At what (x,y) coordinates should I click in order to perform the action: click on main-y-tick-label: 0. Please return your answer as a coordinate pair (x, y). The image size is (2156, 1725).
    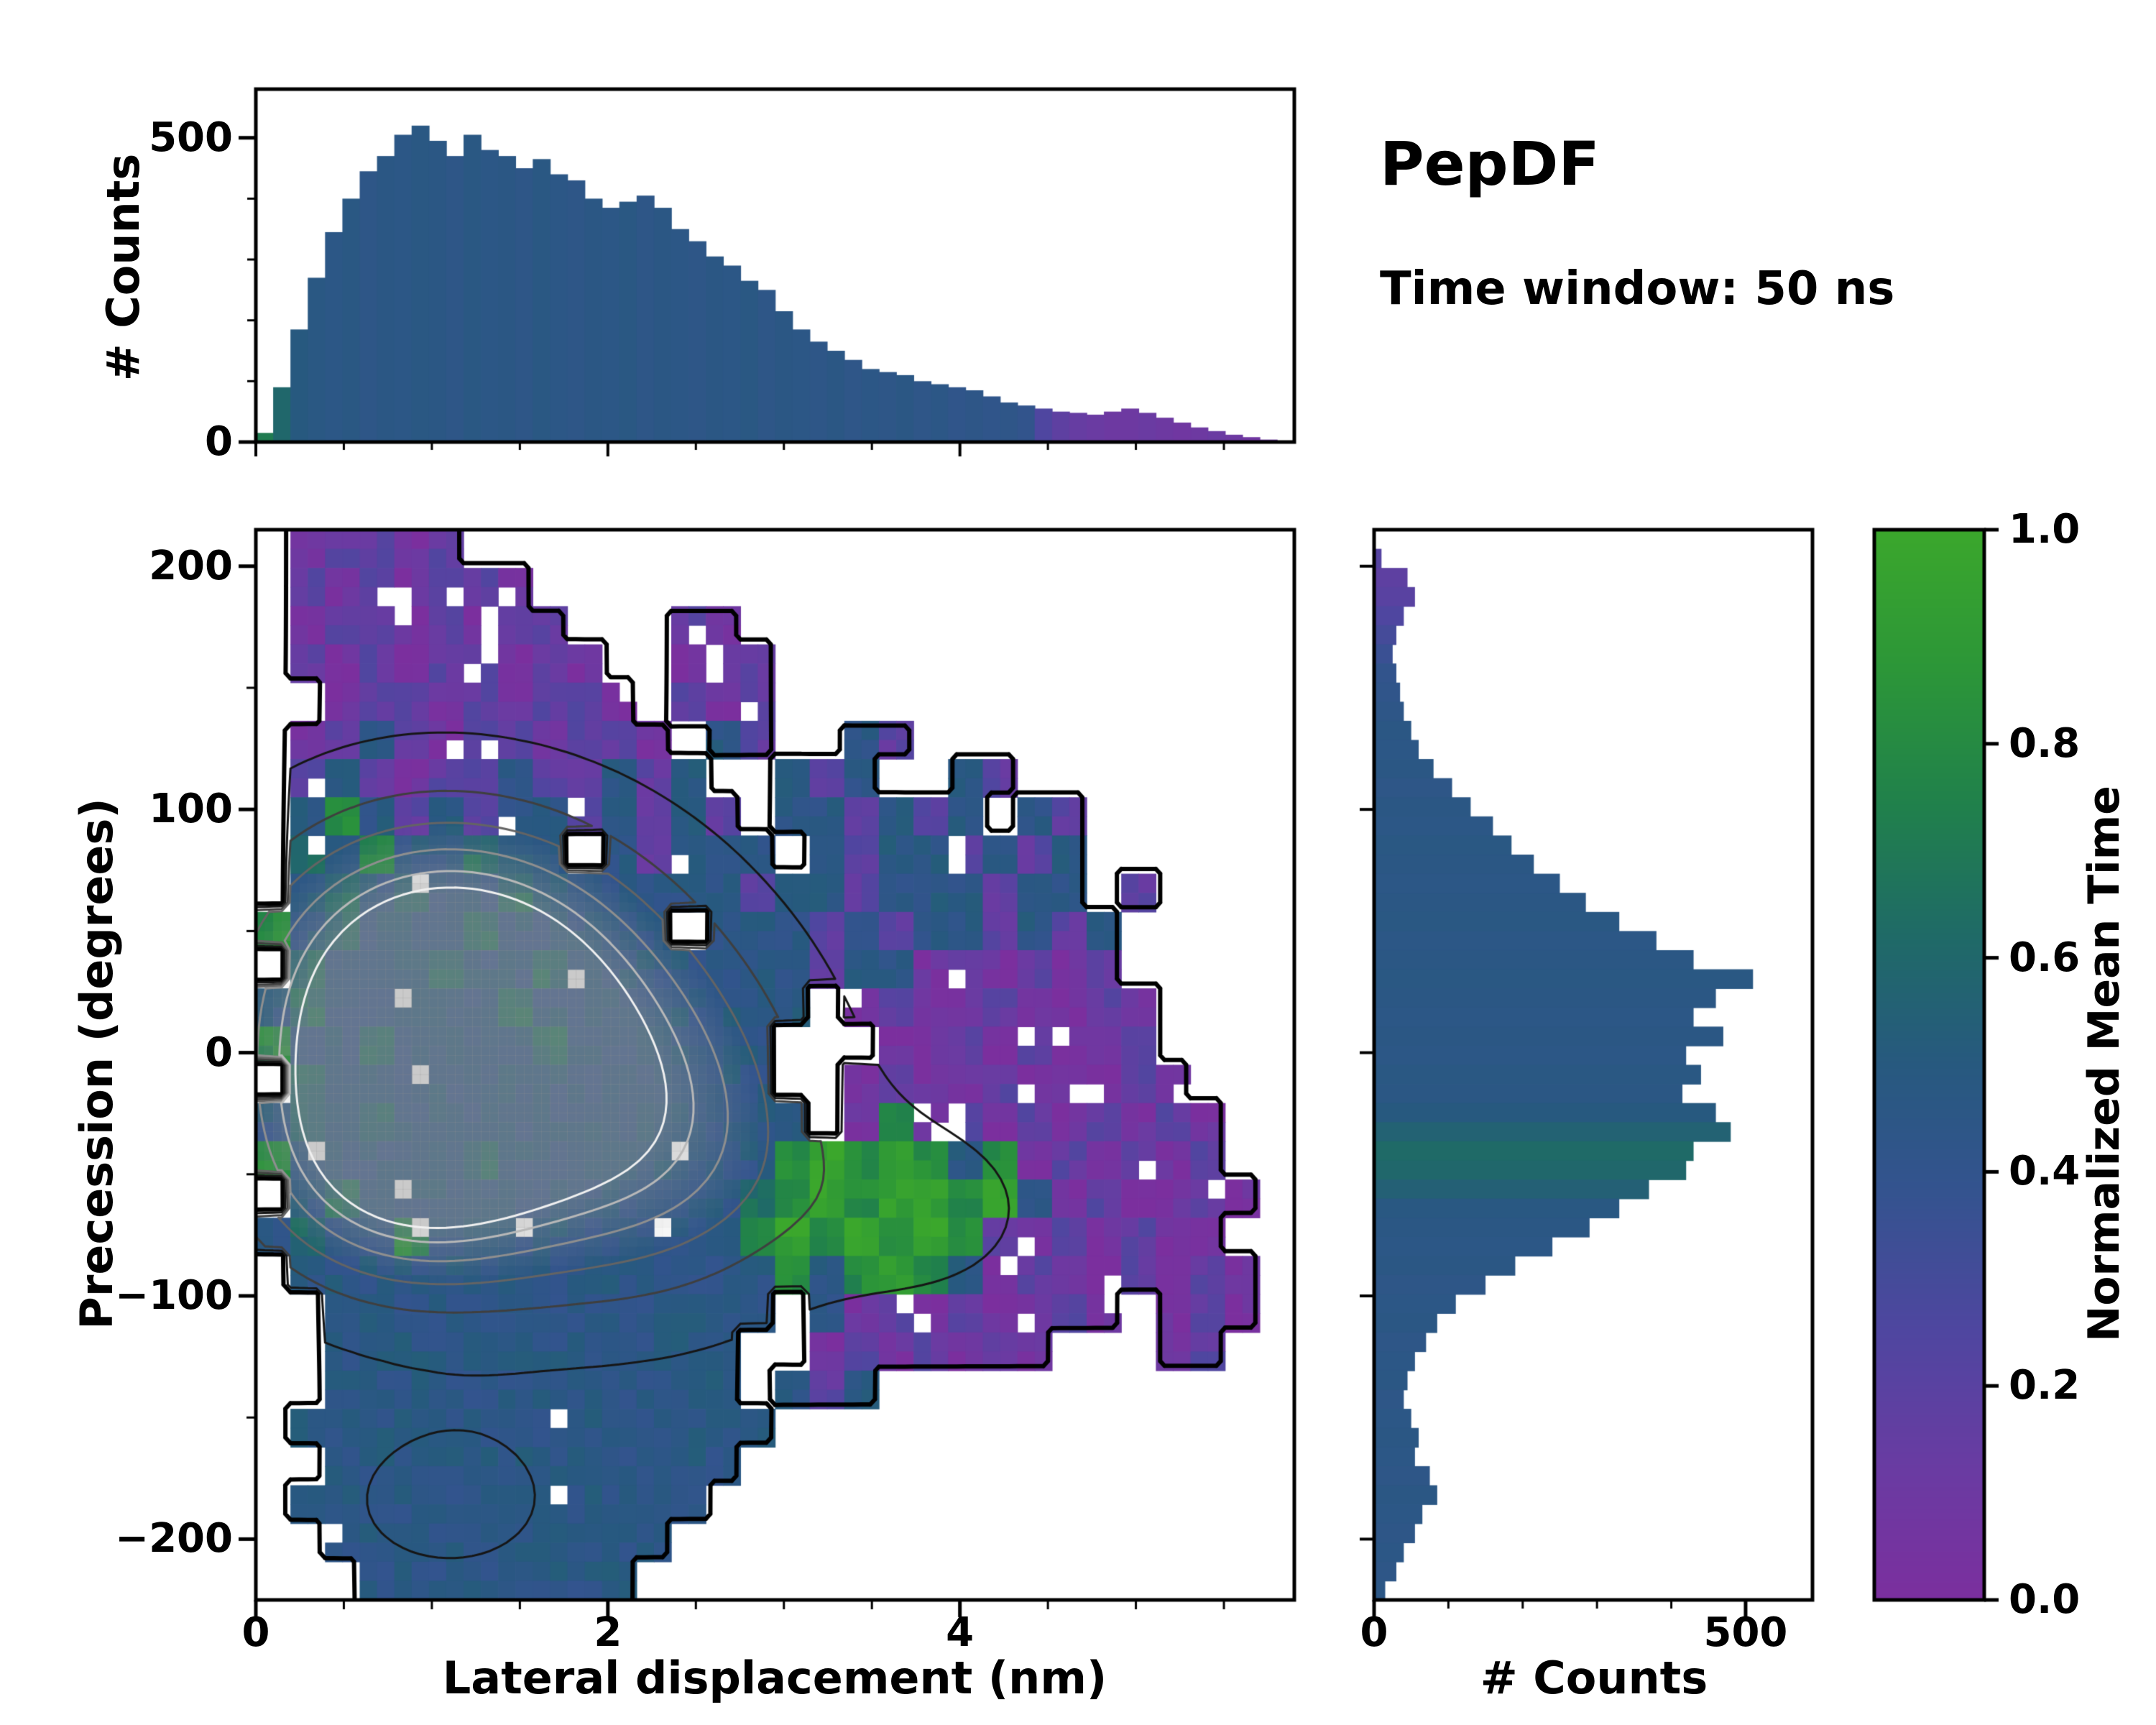
    Looking at the image, I should click on (219, 1052).